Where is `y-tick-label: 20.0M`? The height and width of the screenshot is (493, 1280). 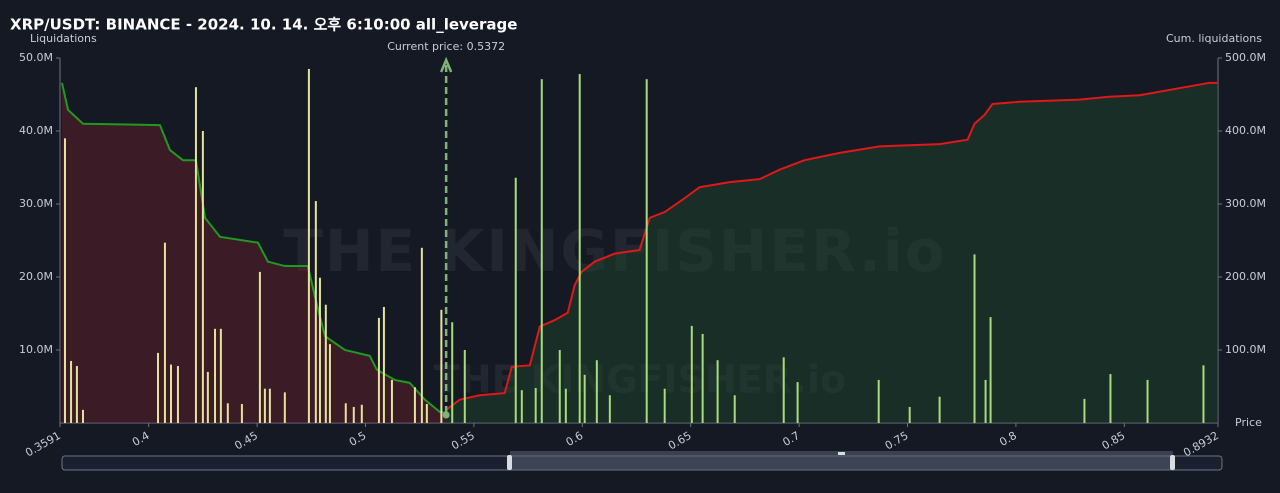 y-tick-label: 20.0M is located at coordinates (36, 276).